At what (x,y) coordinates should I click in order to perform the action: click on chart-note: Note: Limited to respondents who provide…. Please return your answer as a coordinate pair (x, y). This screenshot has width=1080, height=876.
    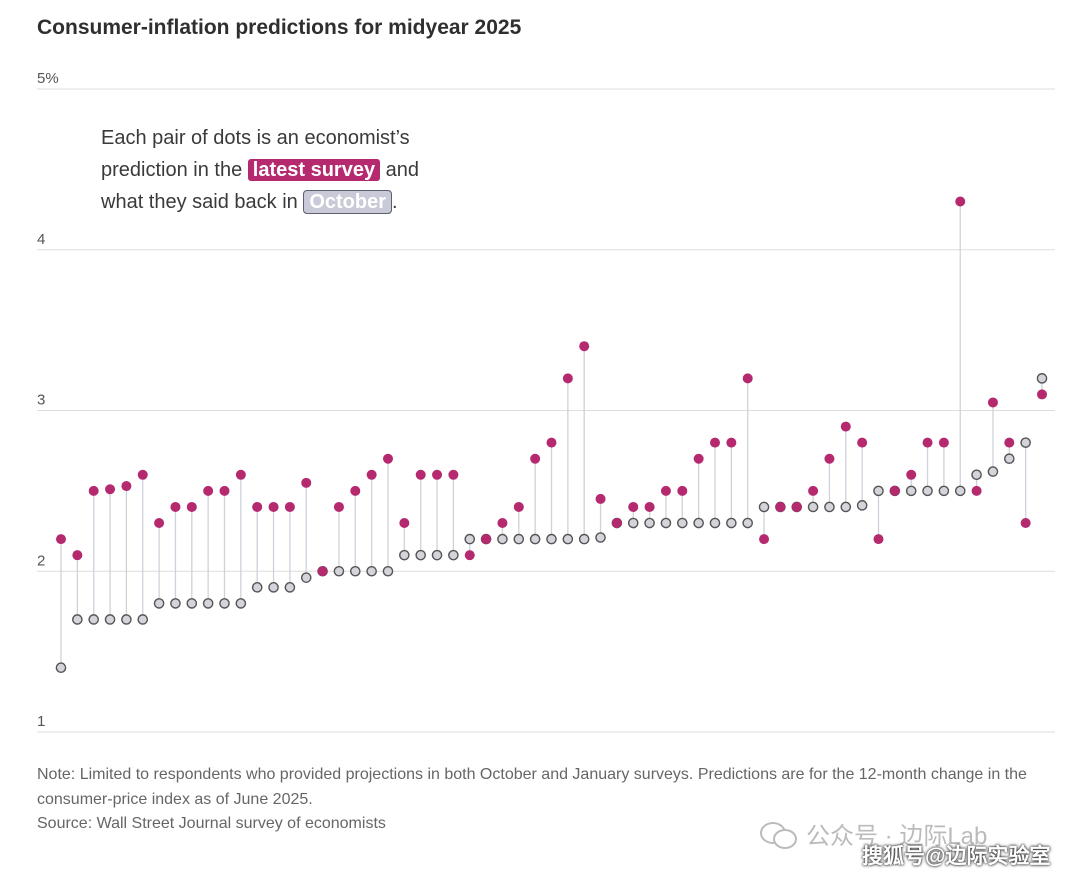
    Looking at the image, I should click on (532, 787).